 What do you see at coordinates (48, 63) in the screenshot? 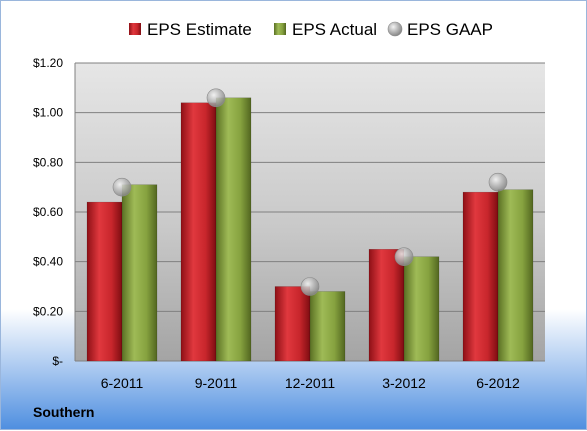
I see `y-tick-label: $1.20` at bounding box center [48, 63].